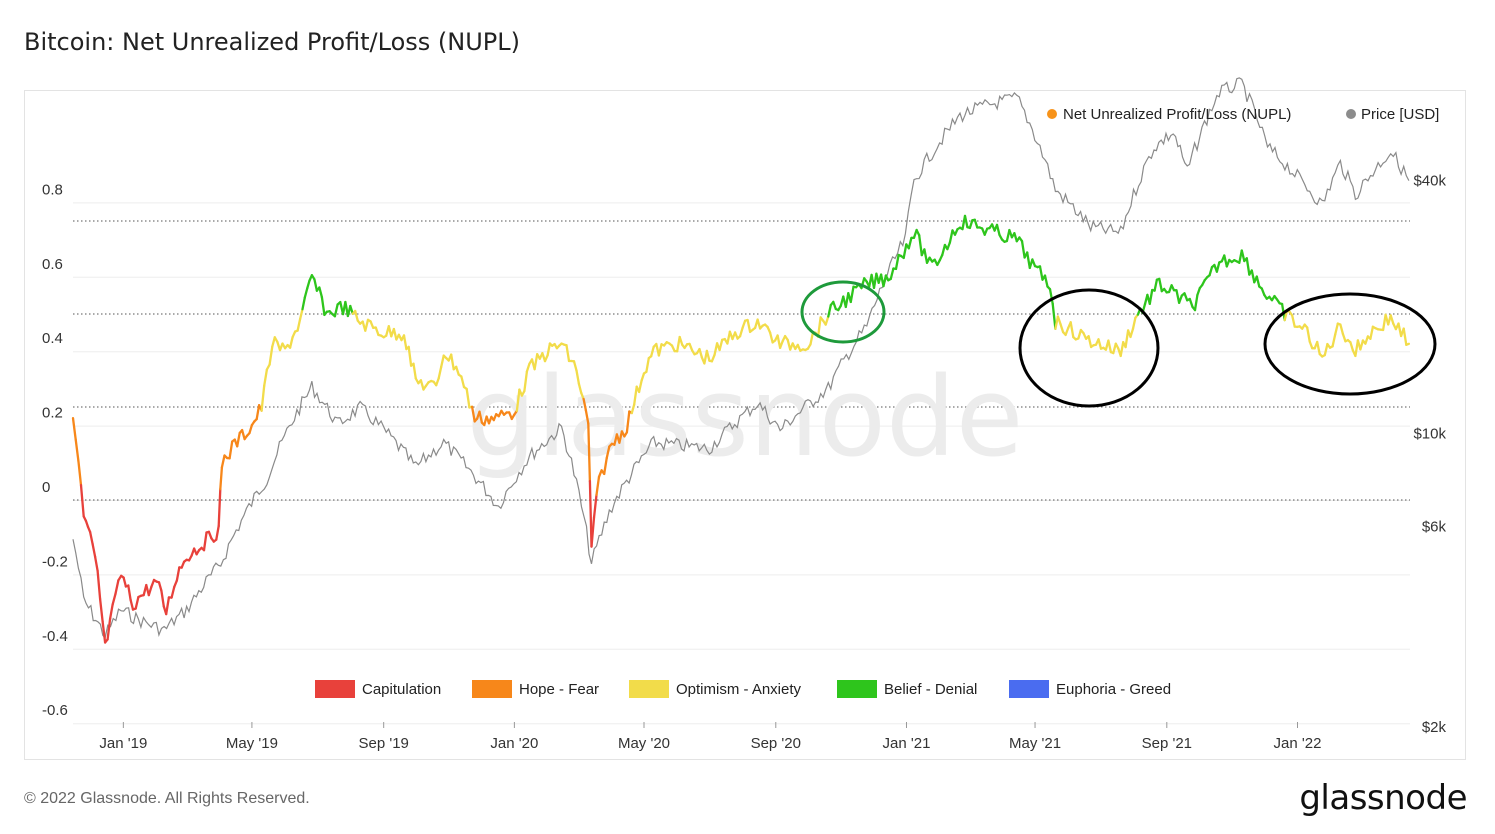  Describe the element at coordinates (776, 743) in the screenshot. I see `x-tick-label: Sep '20` at that location.